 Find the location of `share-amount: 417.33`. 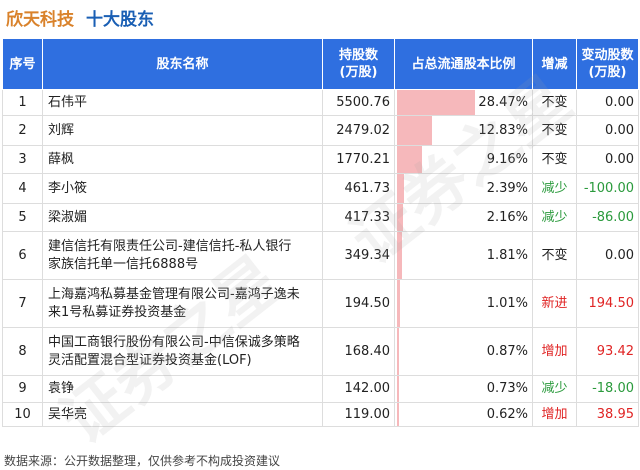

share-amount: 417.33 is located at coordinates (358, 217).